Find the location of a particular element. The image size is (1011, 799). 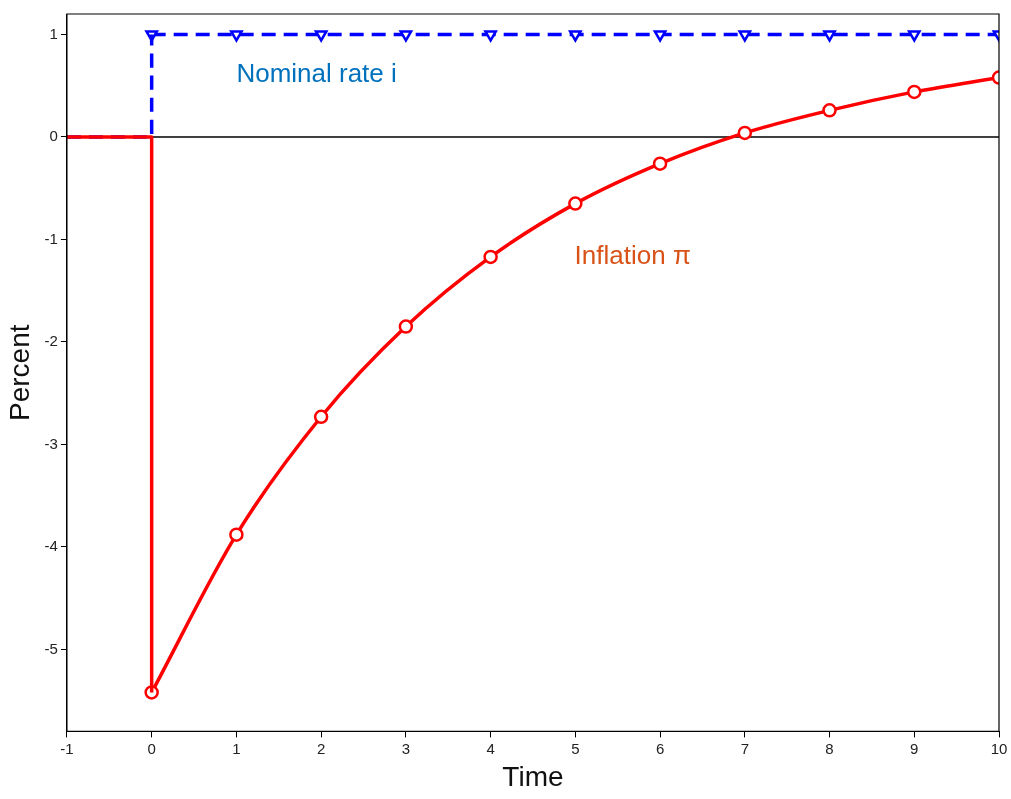

x-tick-label: 6 is located at coordinates (660, 748).